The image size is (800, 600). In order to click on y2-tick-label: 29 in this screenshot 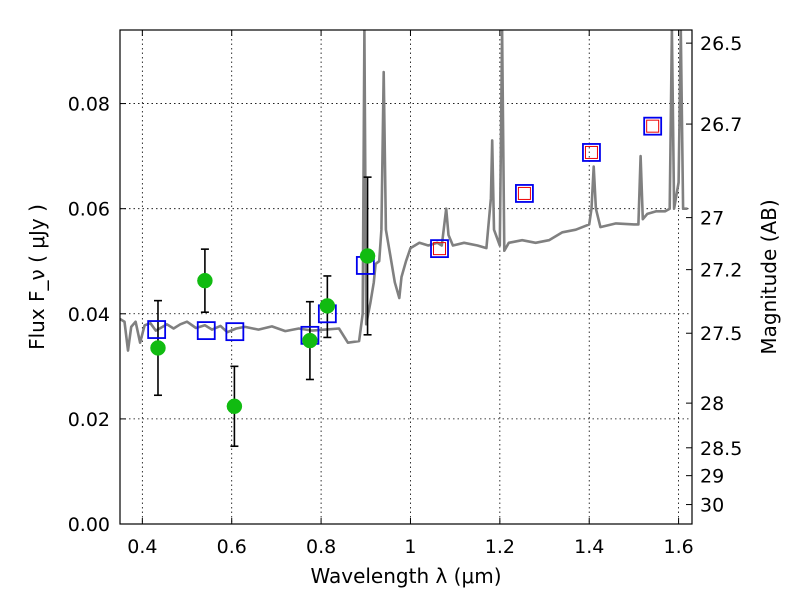, I will do `click(712, 477)`.